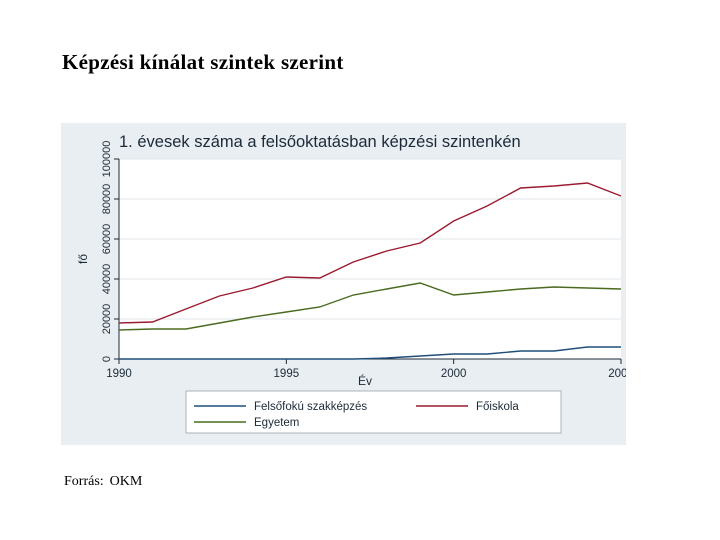  I want to click on y-axis-label: fő, so click(83, 259).